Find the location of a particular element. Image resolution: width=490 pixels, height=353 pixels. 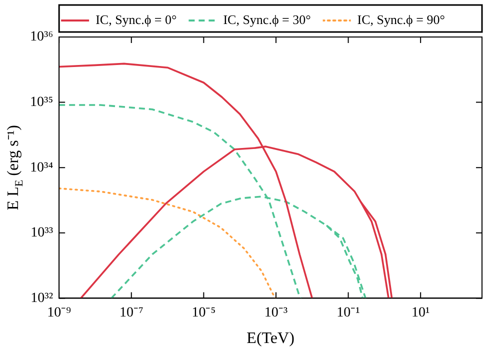

y-tick-label: 10³⁶ is located at coordinates (42, 37).